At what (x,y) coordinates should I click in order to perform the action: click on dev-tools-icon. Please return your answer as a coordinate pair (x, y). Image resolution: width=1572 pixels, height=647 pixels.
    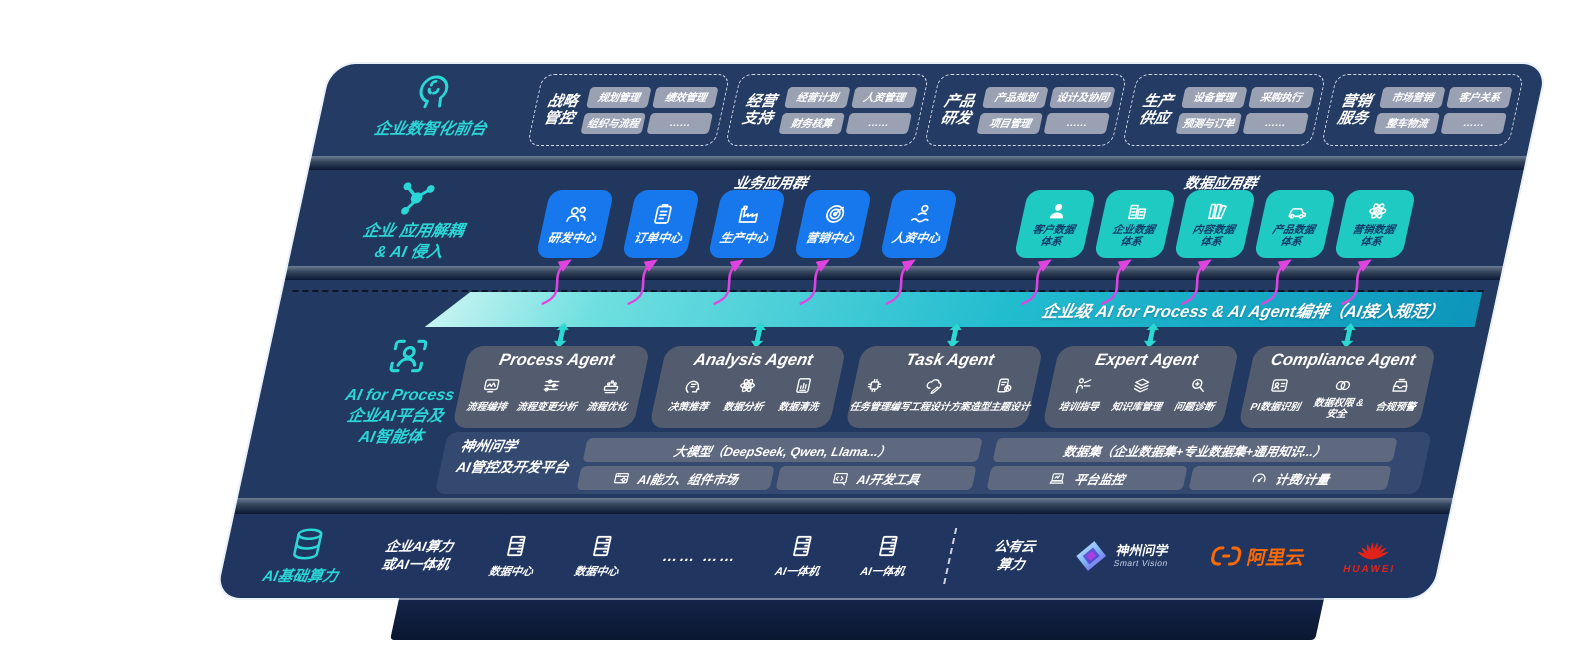
    Looking at the image, I should click on (840, 478).